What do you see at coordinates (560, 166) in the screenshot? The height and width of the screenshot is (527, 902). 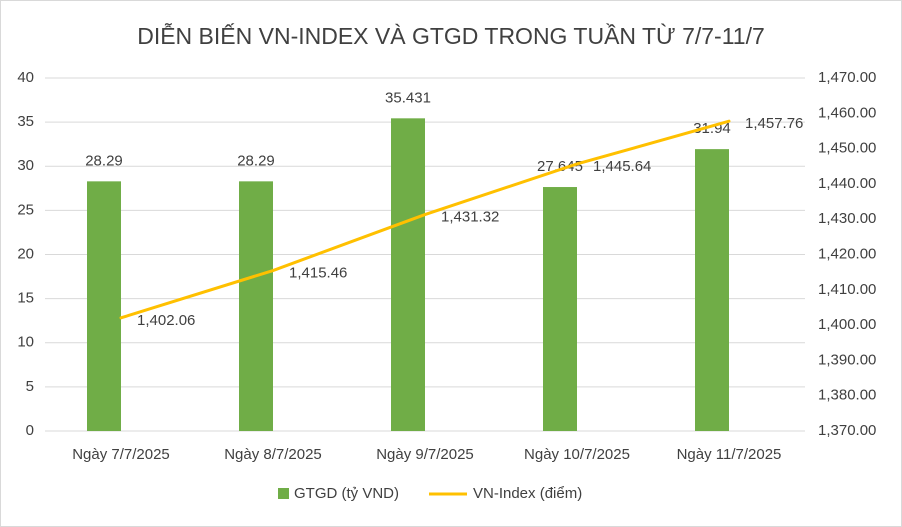 I see `bar-value-label: 27.645` at bounding box center [560, 166].